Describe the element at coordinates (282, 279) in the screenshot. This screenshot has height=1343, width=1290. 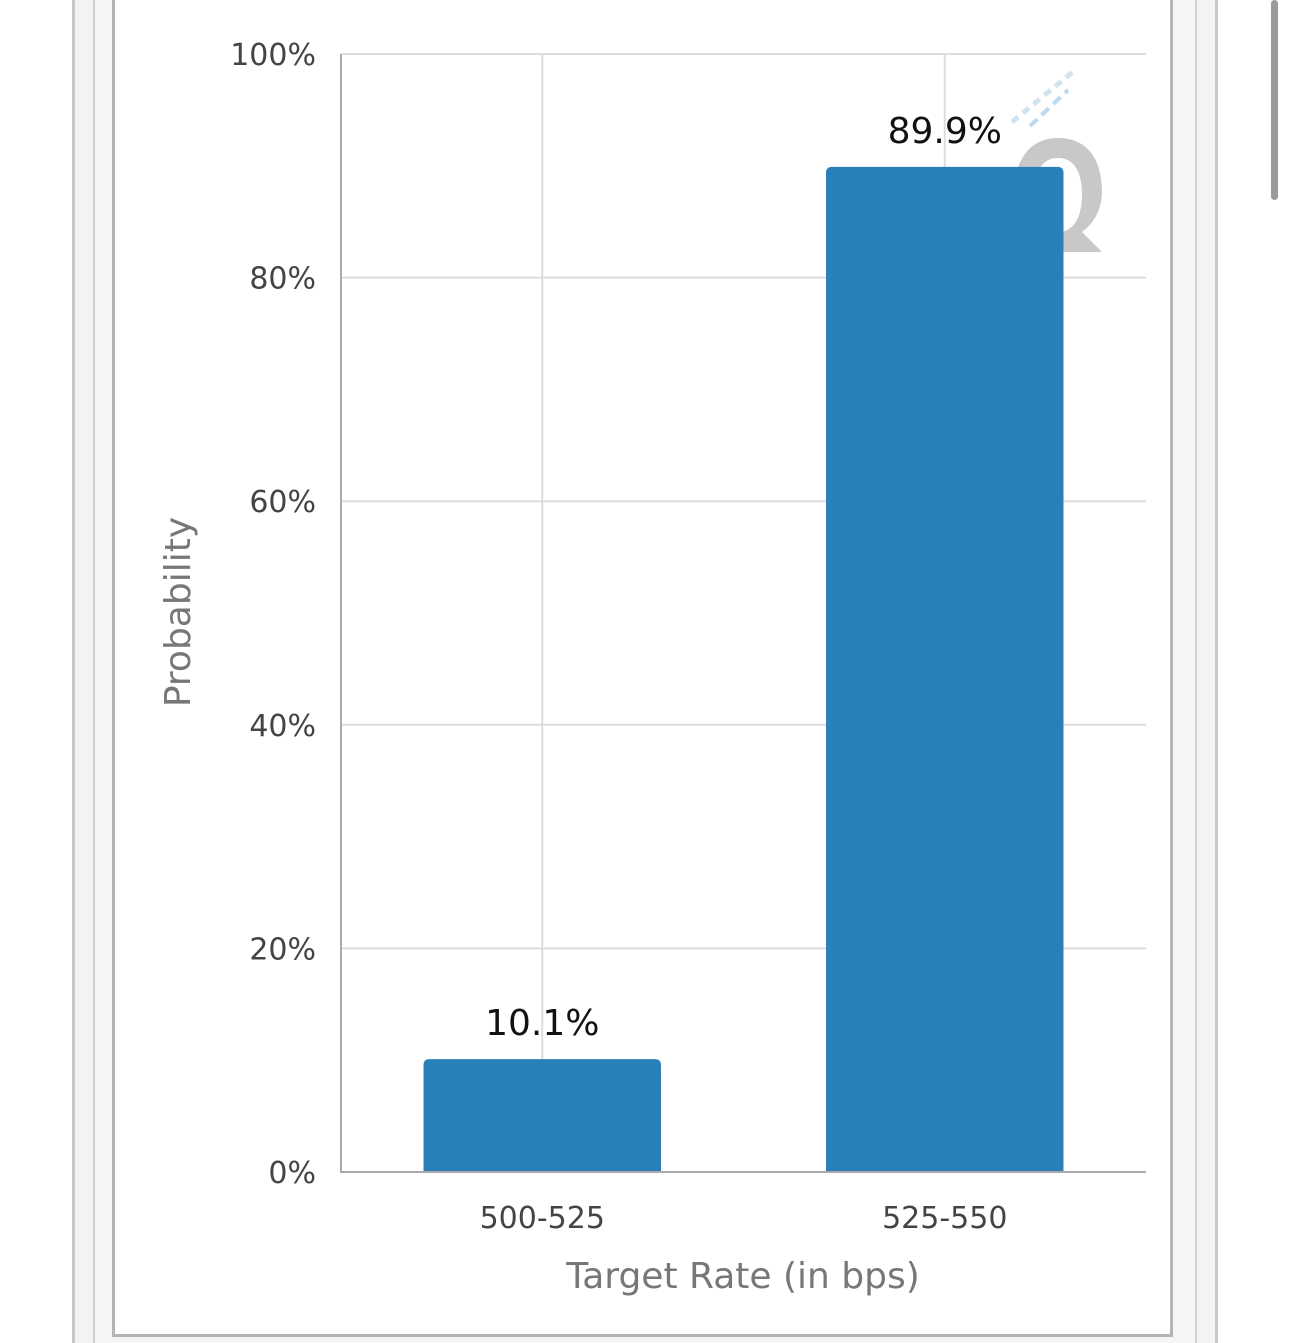
I see `y-tick-label: 80%` at that location.